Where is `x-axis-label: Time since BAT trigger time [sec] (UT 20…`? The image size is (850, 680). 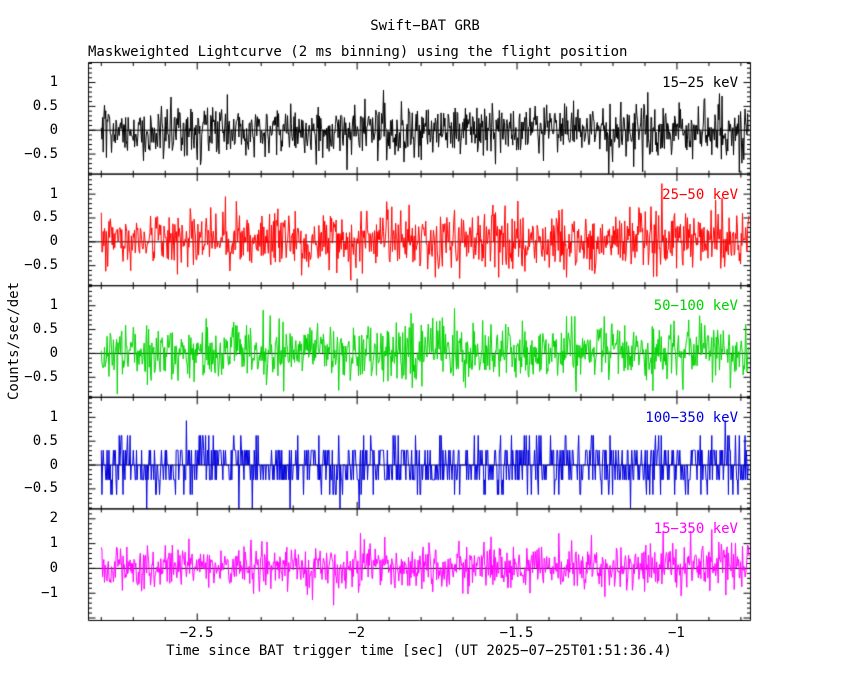
x-axis-label: Time since BAT trigger time [sec] (UT 20… is located at coordinates (419, 651).